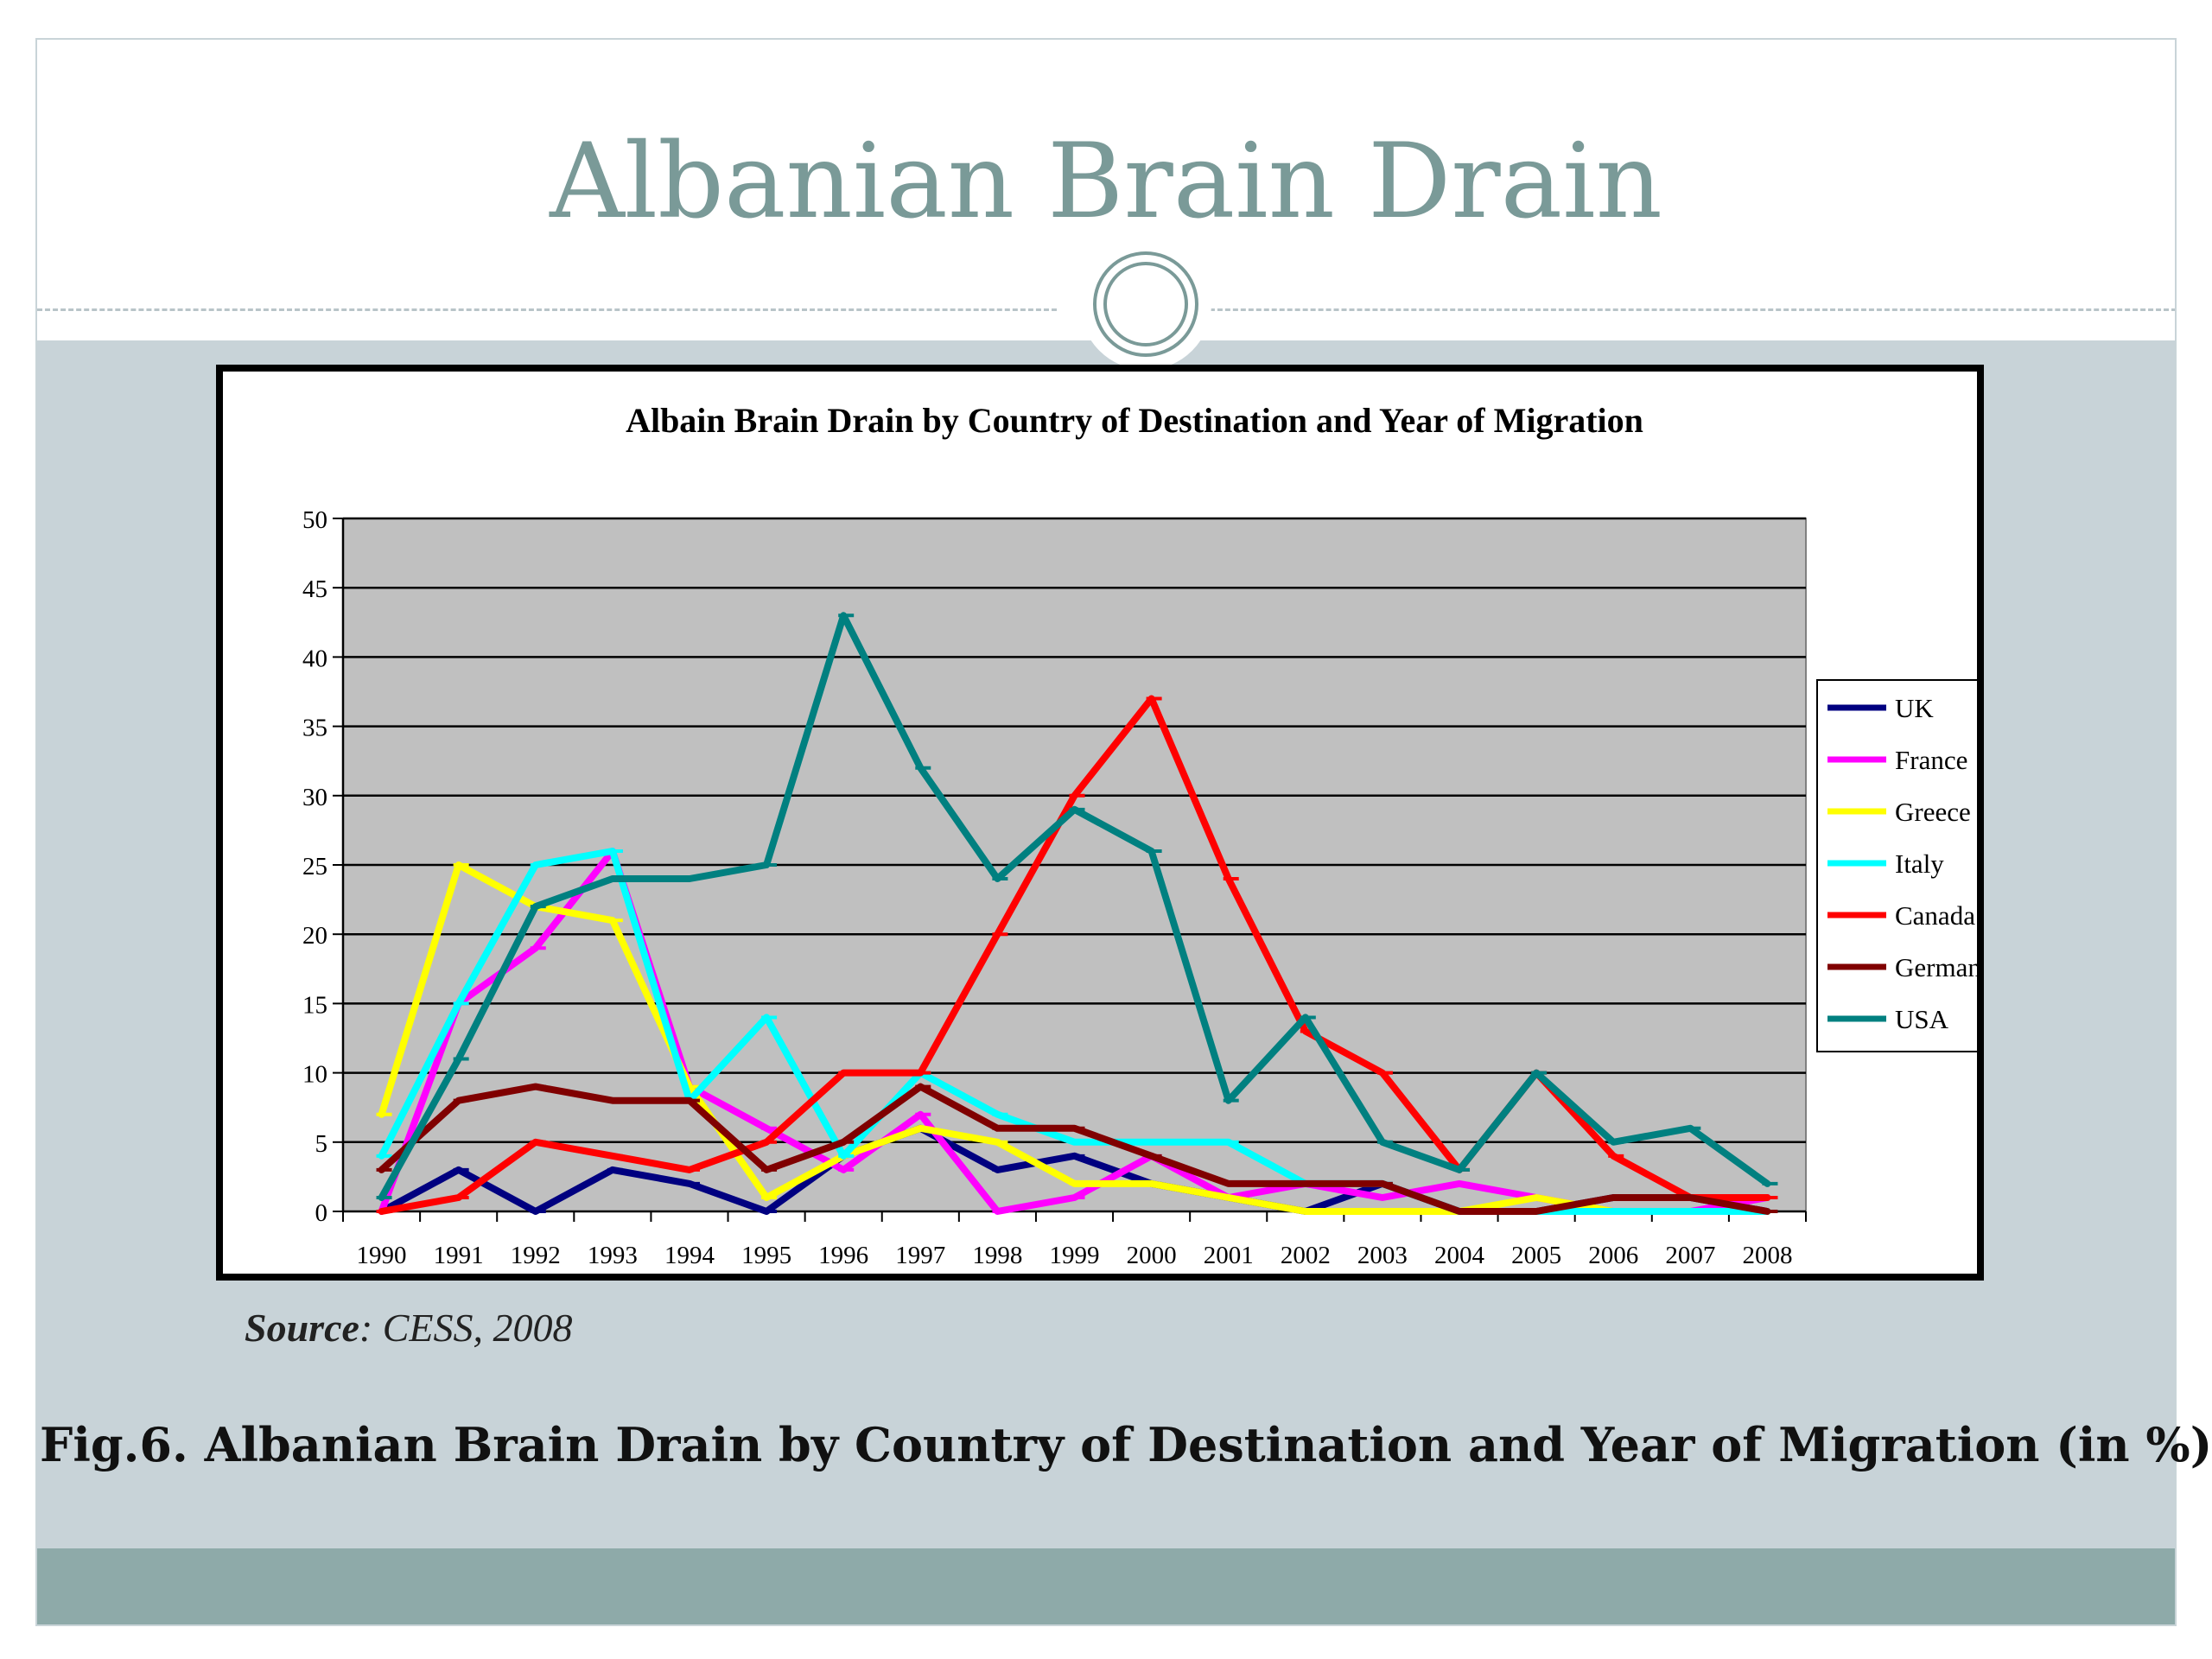 The height and width of the screenshot is (1659, 2212). I want to click on x-tick-label: 2003, so click(1382, 1255).